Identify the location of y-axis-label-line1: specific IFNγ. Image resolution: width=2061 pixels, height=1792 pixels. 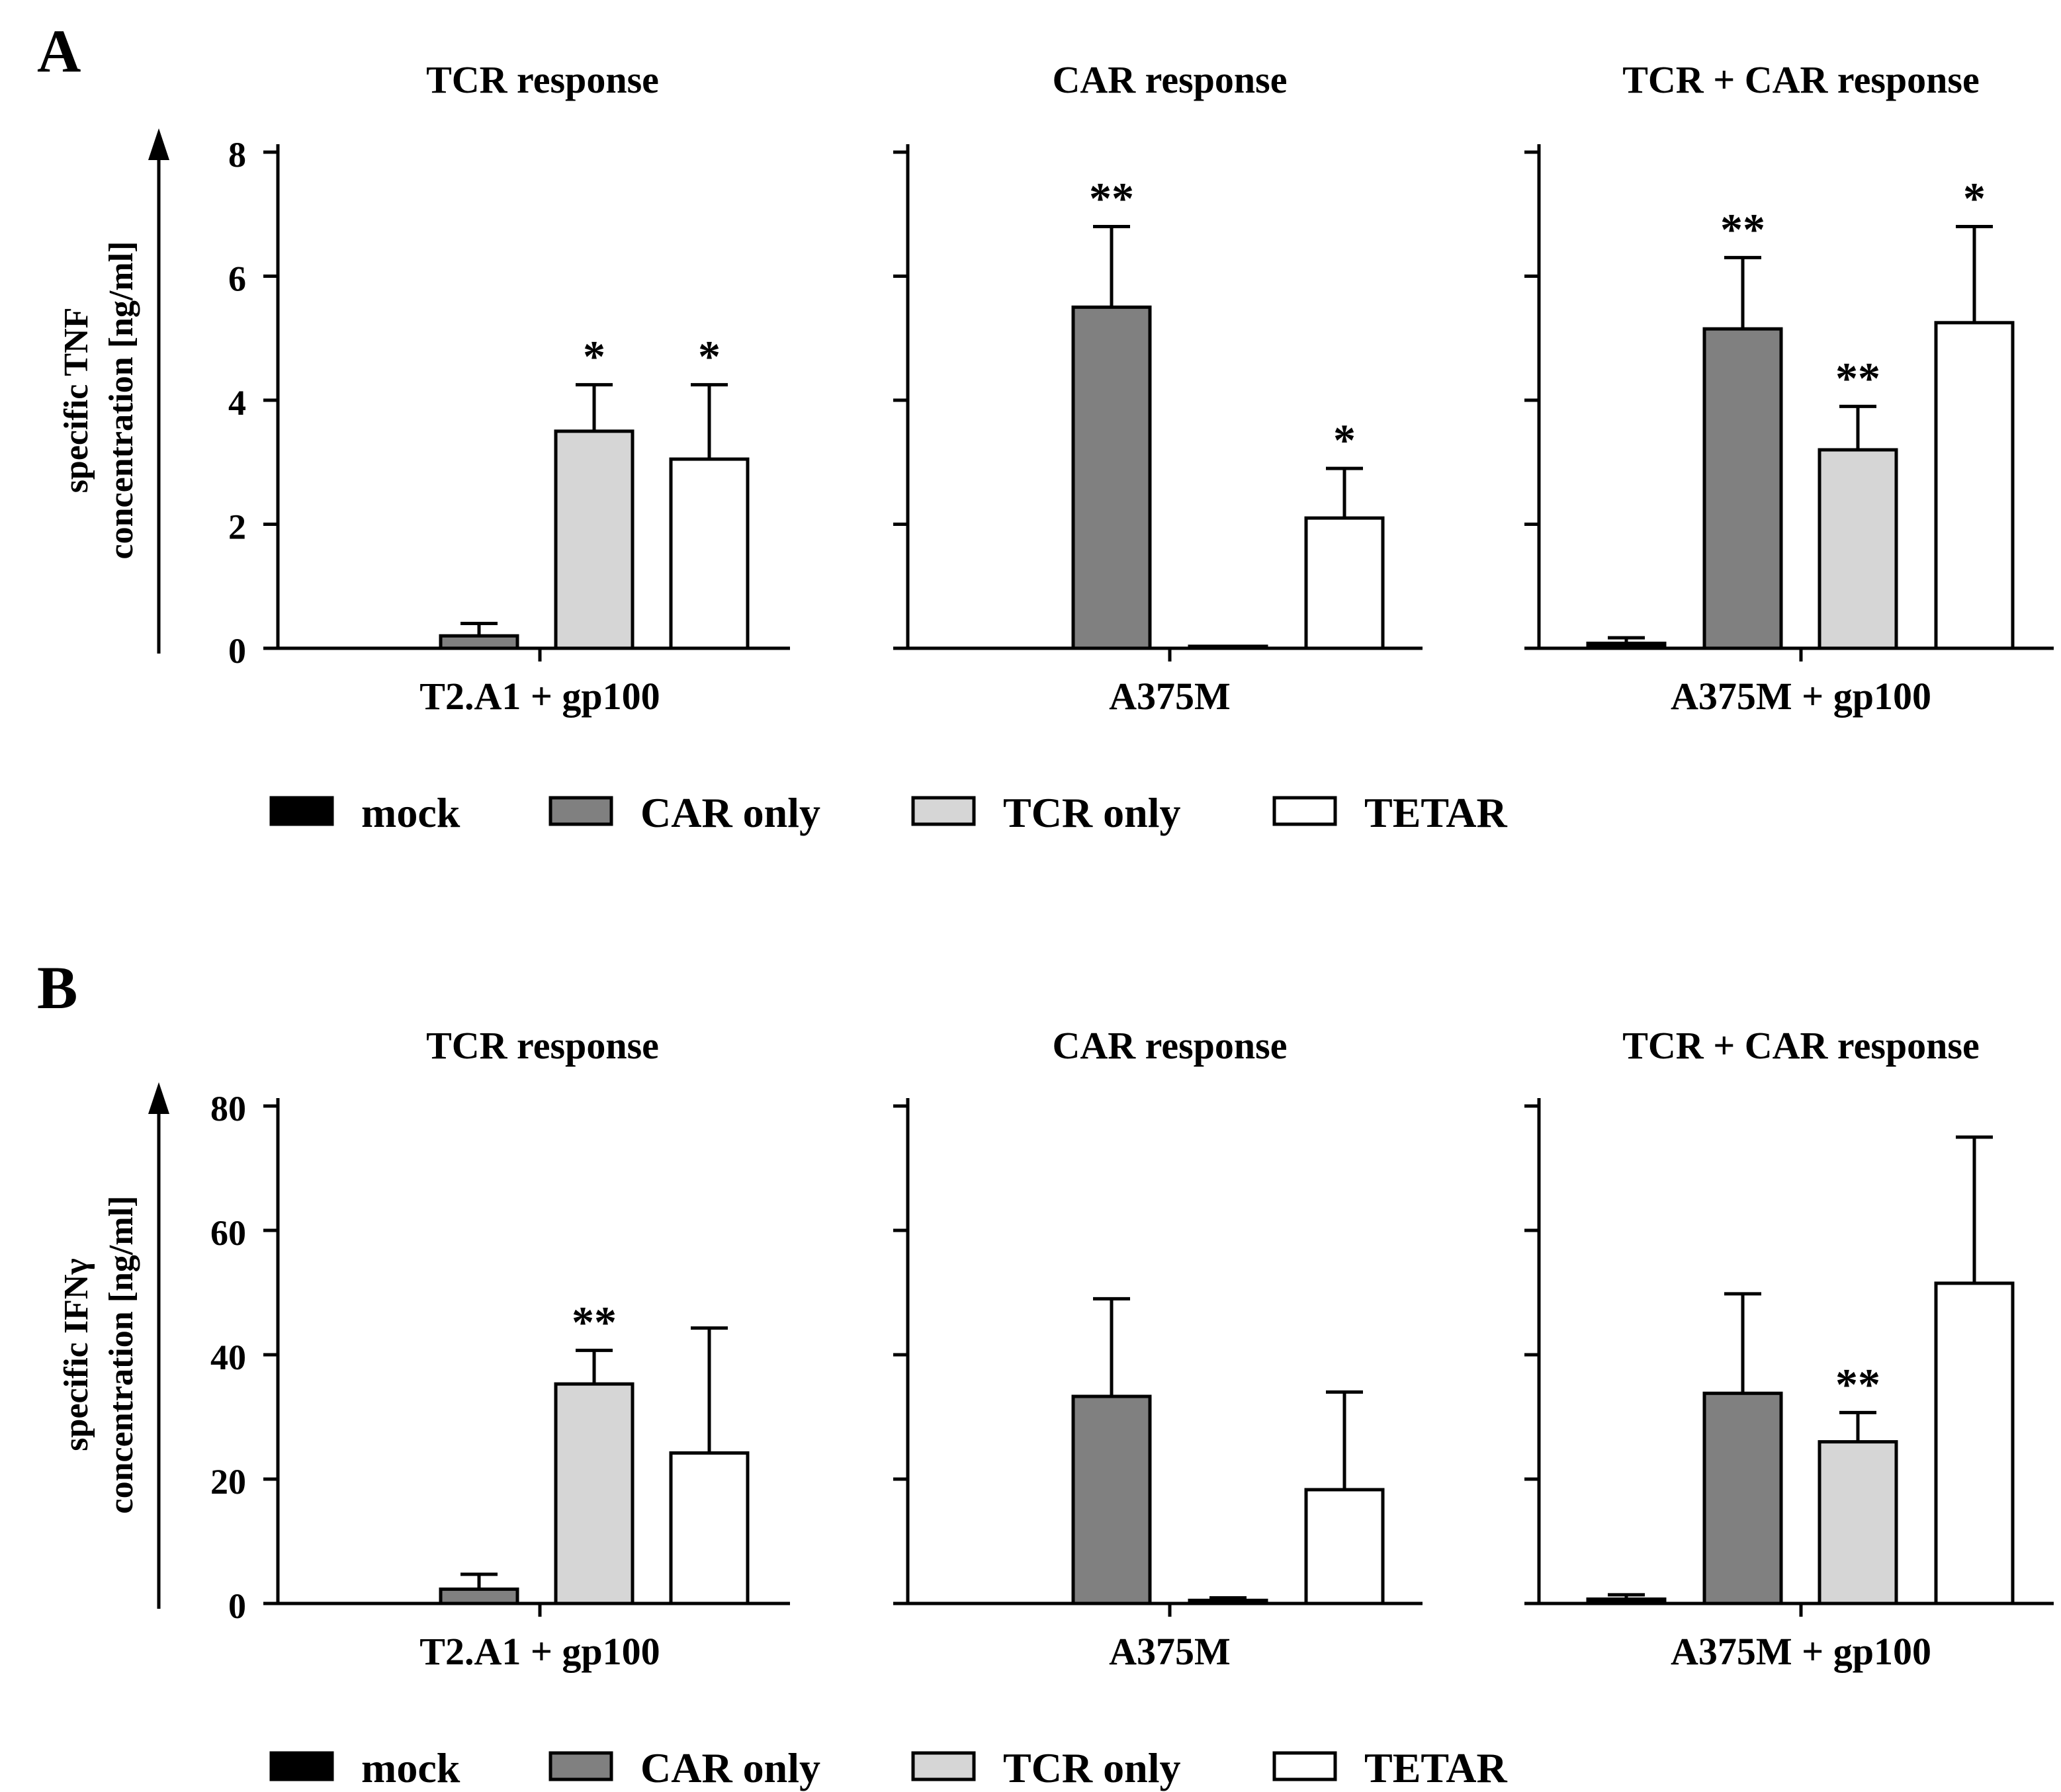
(76, 1354).